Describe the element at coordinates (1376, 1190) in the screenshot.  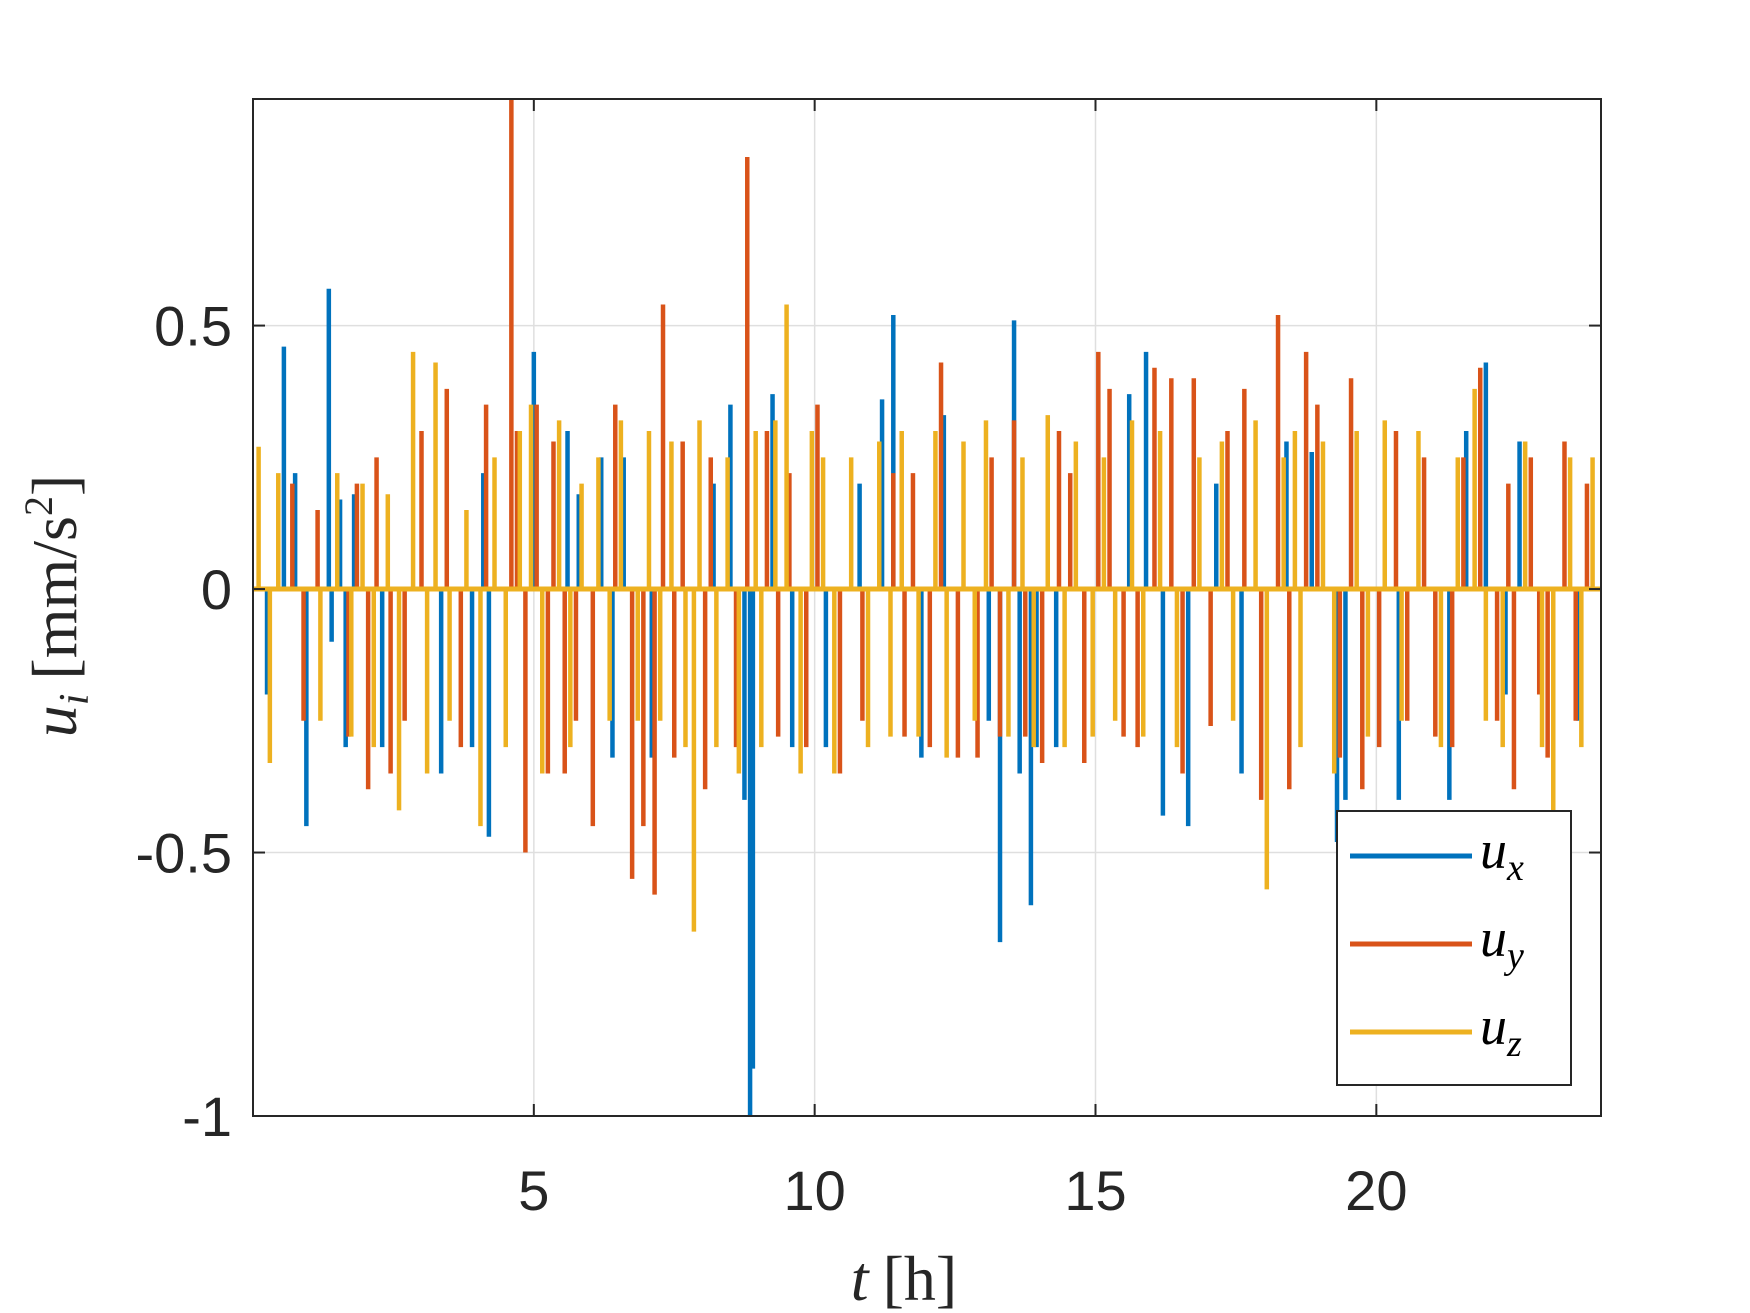
I see `x-tick-label: 20` at that location.